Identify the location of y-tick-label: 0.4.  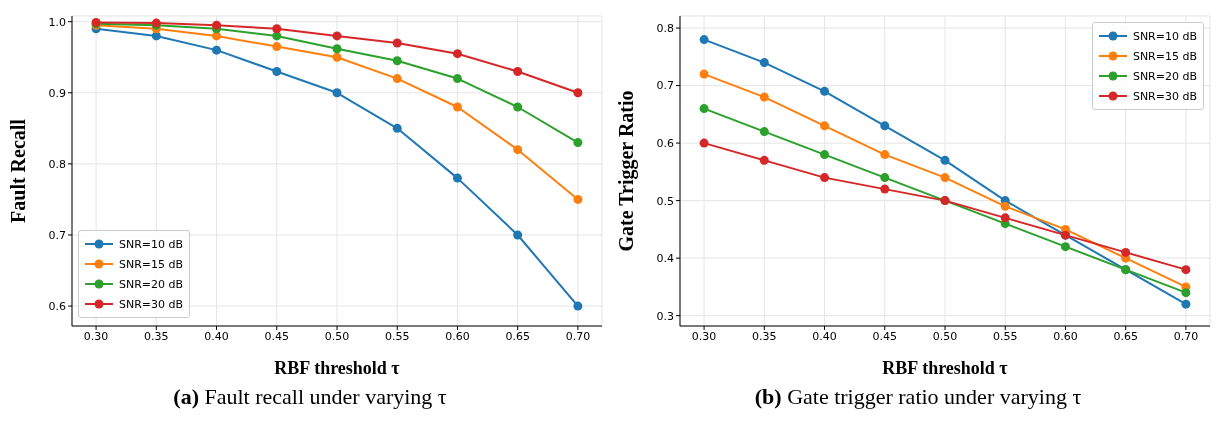
(665, 259).